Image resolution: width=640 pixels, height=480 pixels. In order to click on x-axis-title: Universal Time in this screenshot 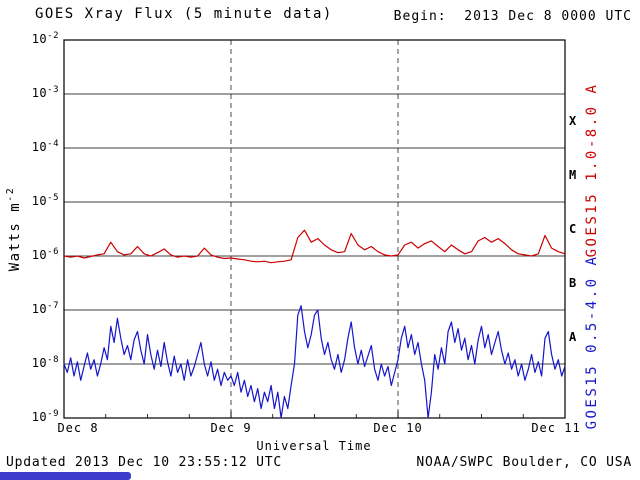, I will do `click(314, 446)`.